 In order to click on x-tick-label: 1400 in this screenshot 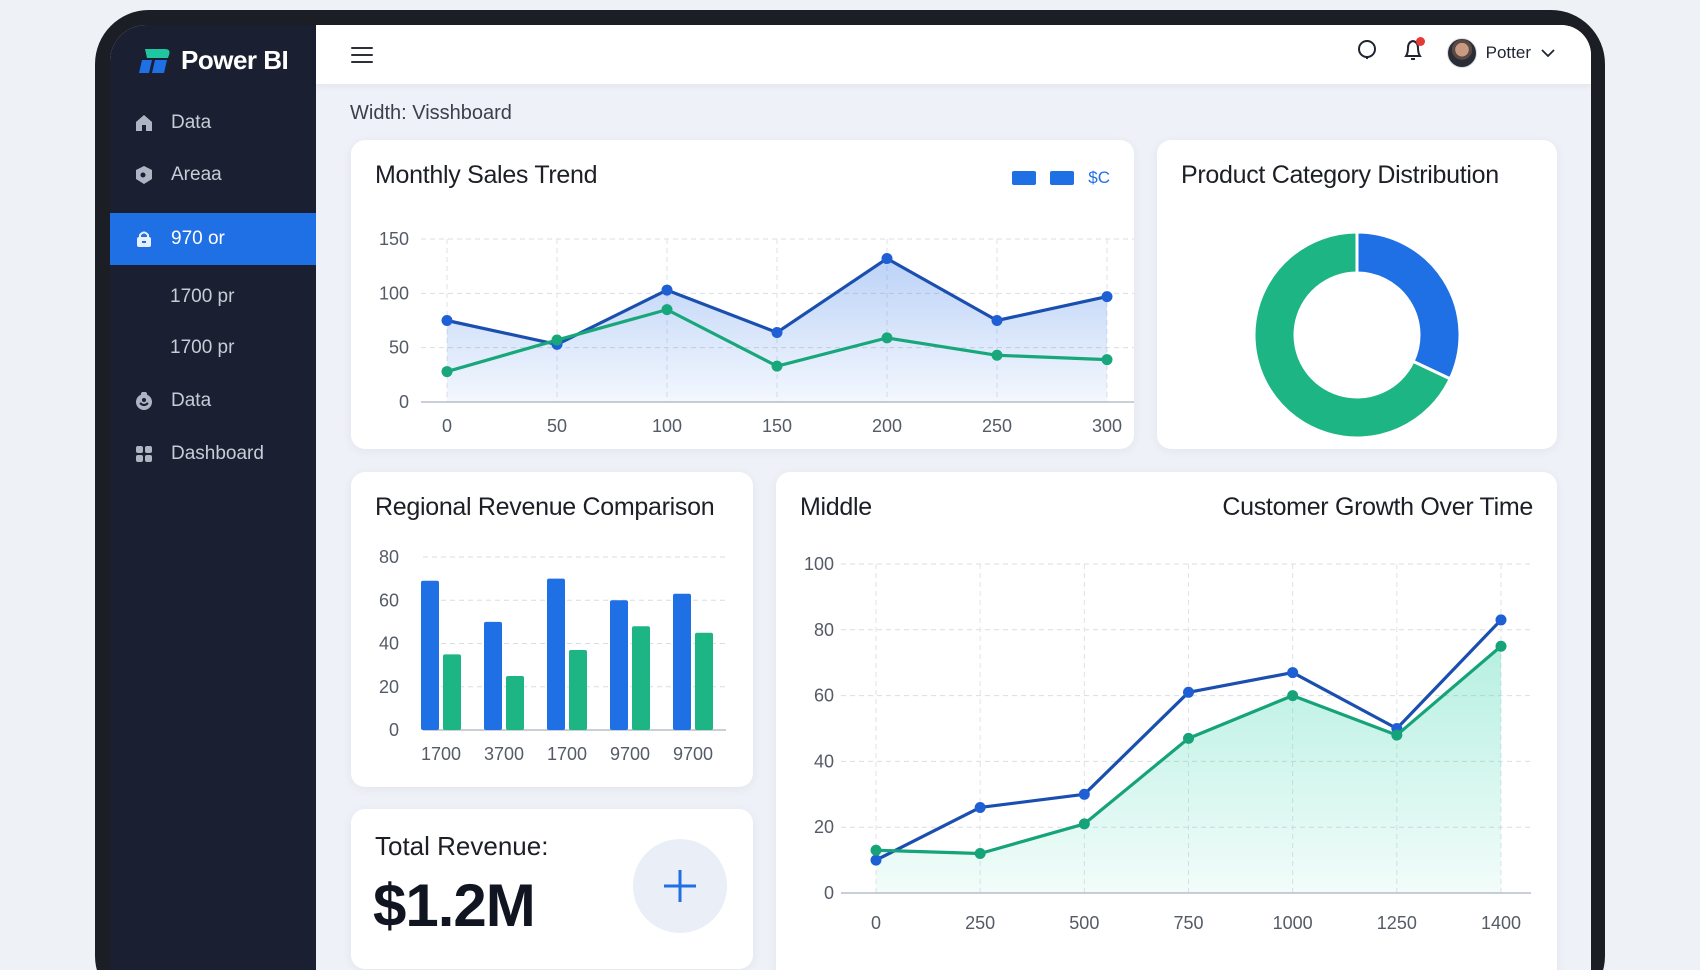, I will do `click(1501, 923)`.